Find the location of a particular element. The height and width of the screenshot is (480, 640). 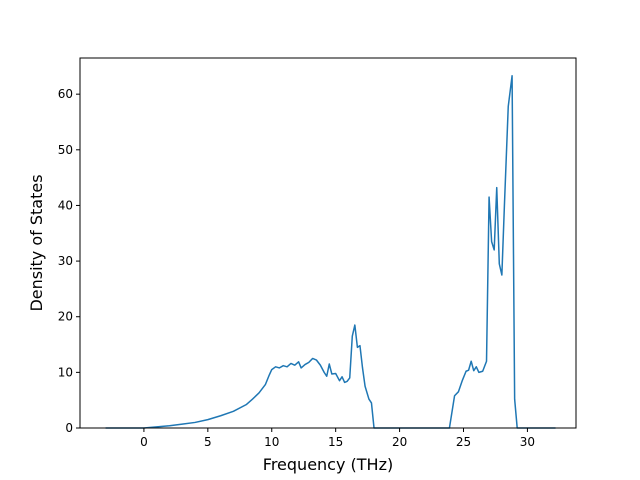

x-tick-label: 10 is located at coordinates (271, 442).